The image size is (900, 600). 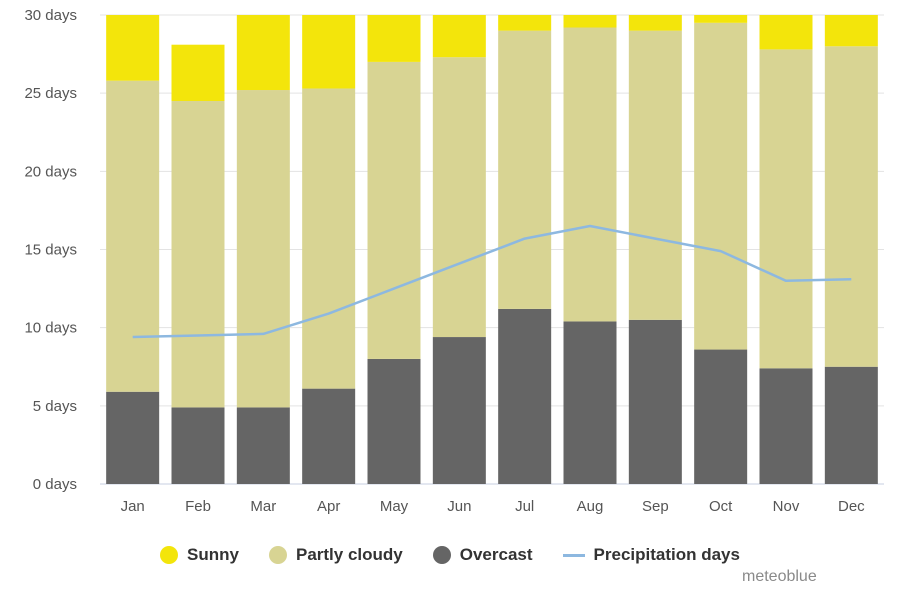 What do you see at coordinates (133, 437) in the screenshot?
I see `bar-overcast-jan` at bounding box center [133, 437].